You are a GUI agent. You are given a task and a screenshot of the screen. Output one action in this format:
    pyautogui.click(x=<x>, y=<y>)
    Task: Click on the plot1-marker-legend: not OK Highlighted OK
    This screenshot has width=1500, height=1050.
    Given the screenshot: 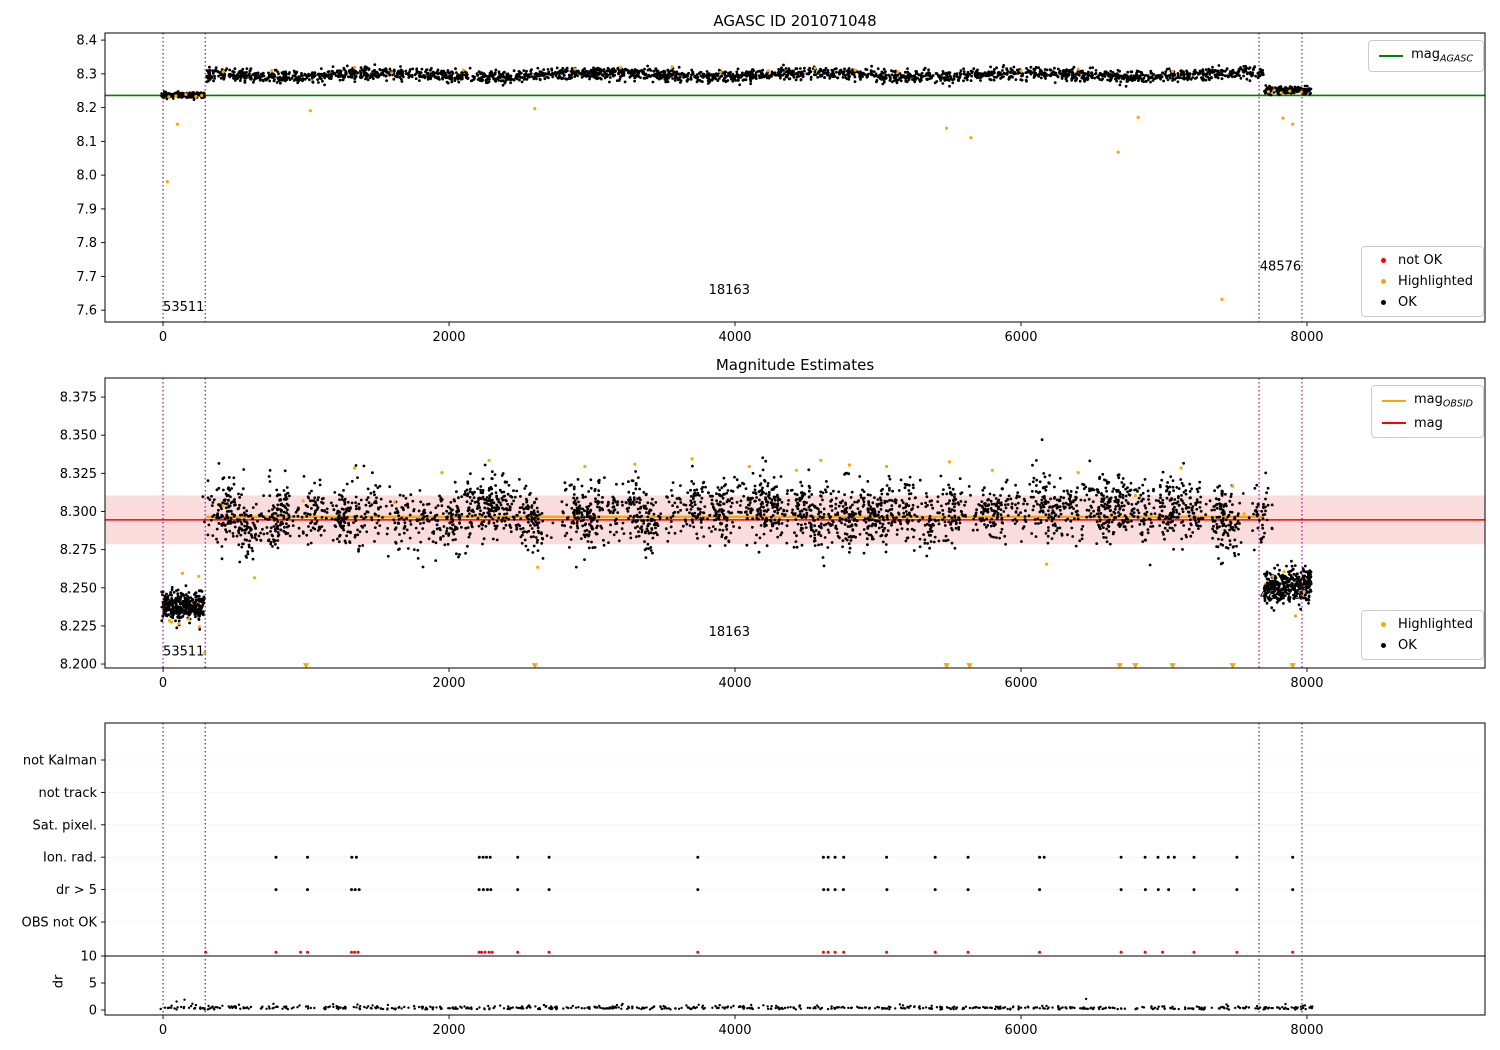 What is the action you would take?
    pyautogui.click(x=1422, y=281)
    